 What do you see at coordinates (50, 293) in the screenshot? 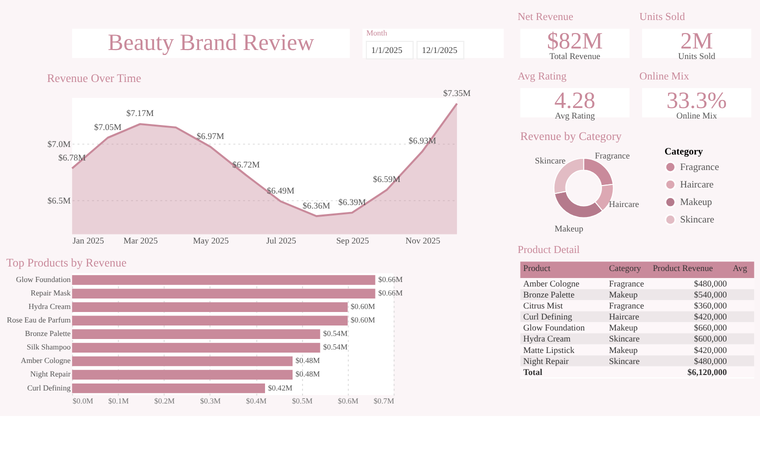
I see `y-tick-label: Repair Mask` at bounding box center [50, 293].